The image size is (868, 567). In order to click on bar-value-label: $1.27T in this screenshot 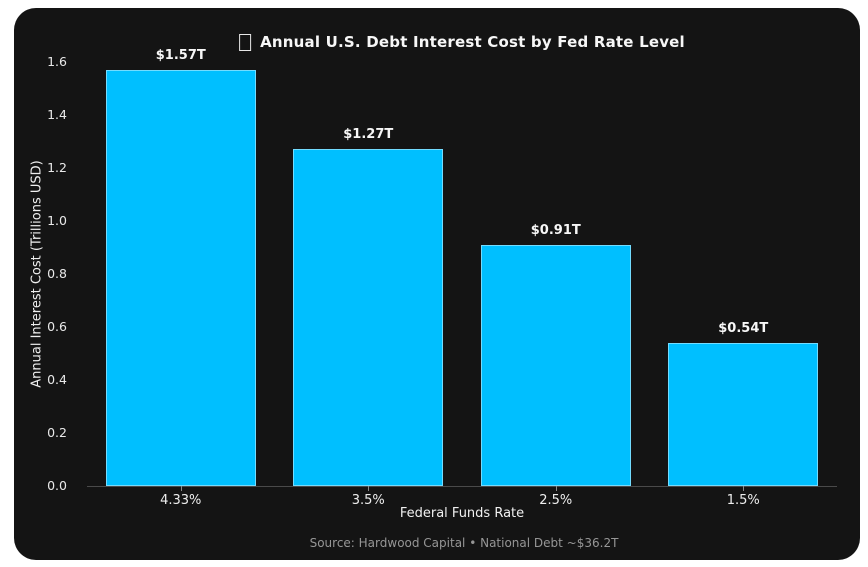, I will do `click(368, 135)`.